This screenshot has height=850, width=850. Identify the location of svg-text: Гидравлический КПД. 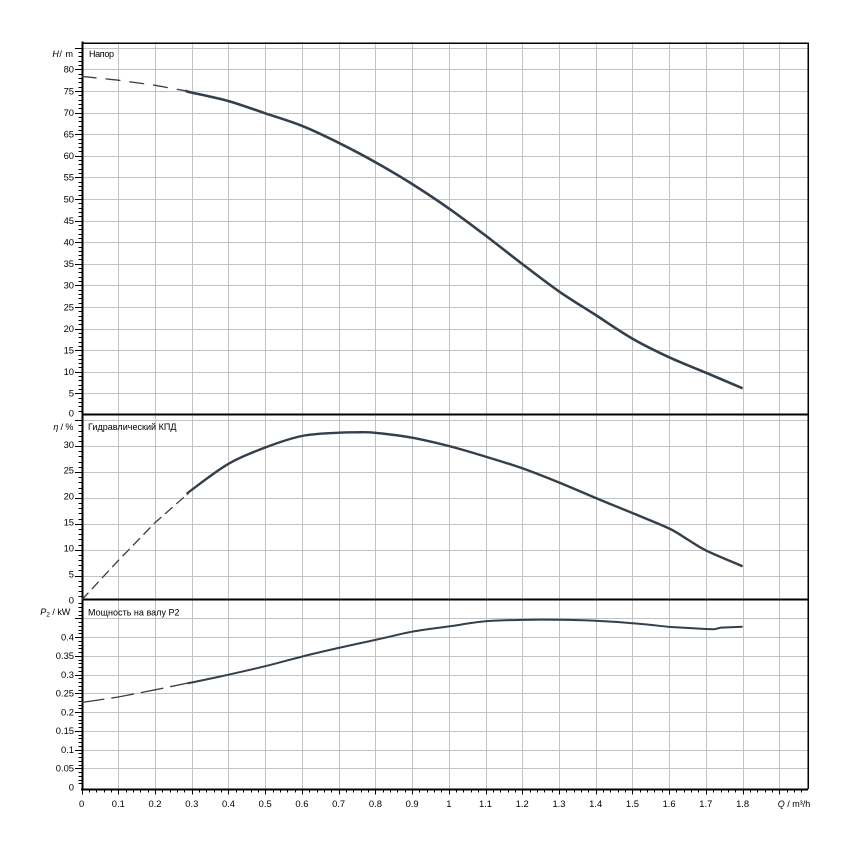
(132, 427).